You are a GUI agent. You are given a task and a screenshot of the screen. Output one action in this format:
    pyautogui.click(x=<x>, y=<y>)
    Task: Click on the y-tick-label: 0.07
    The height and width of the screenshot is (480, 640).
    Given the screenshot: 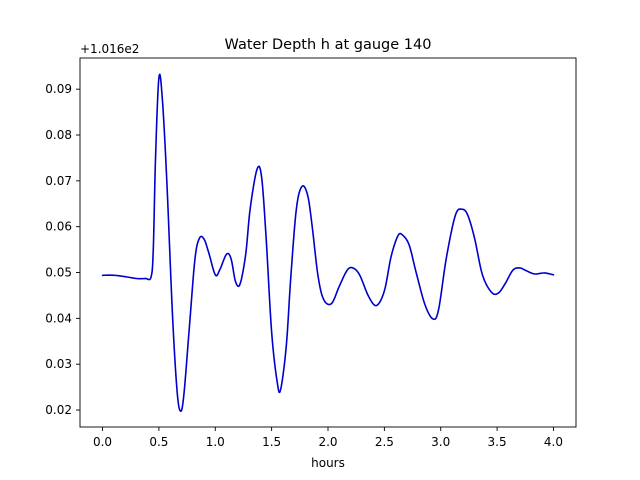 What is the action you would take?
    pyautogui.click(x=58, y=181)
    